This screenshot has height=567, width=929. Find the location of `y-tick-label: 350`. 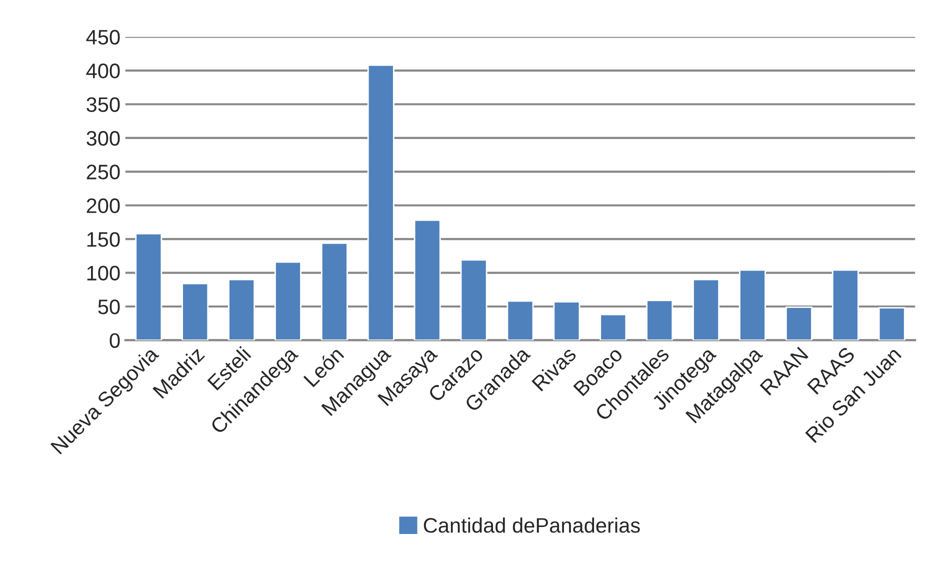

y-tick-label: 350 is located at coordinates (103, 104).